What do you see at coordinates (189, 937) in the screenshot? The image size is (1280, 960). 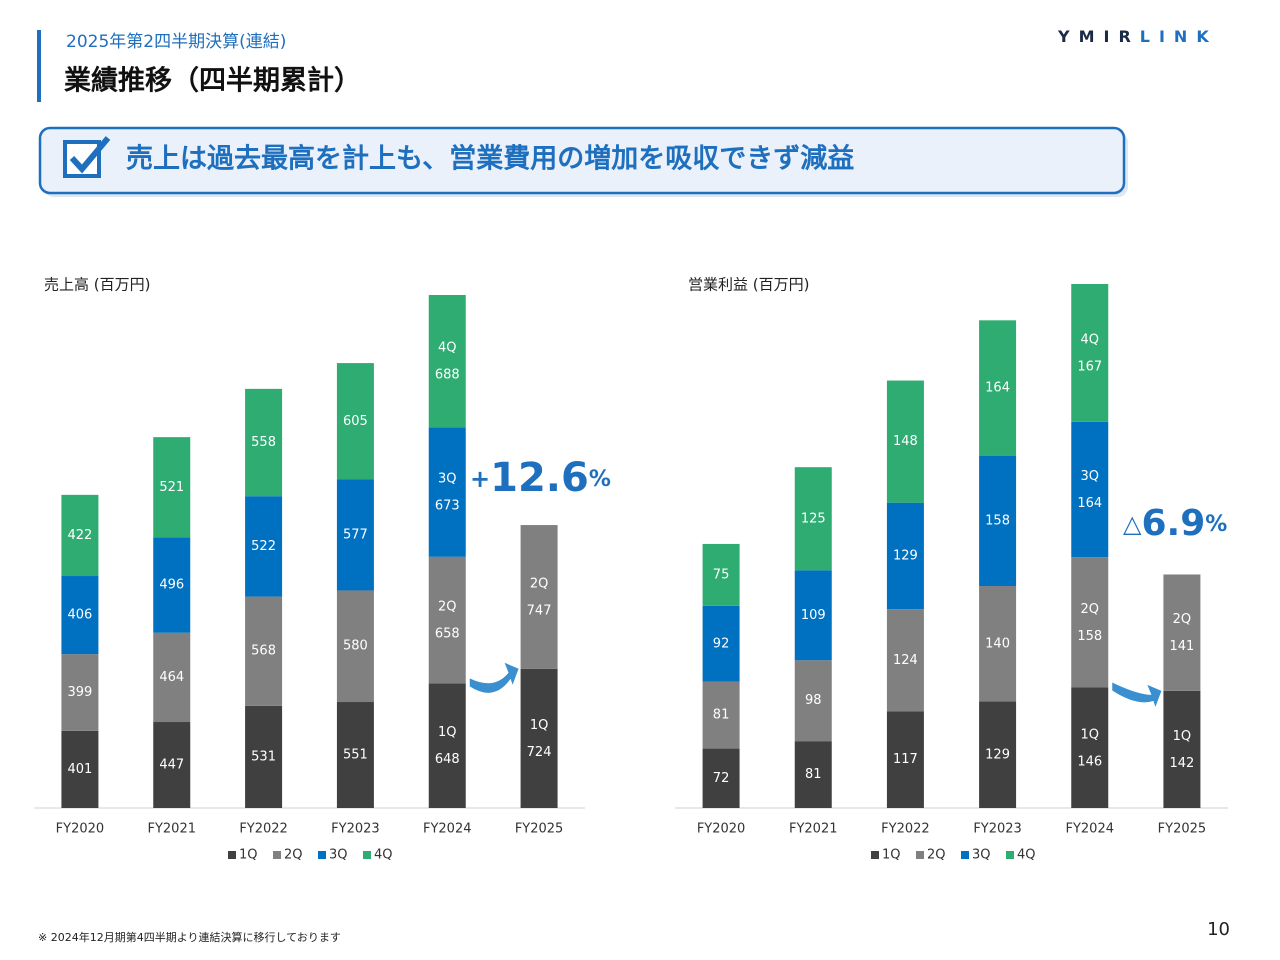 I see `footnote: ※ 2024年12月期第4四半期より連結決算に移行しております` at bounding box center [189, 937].